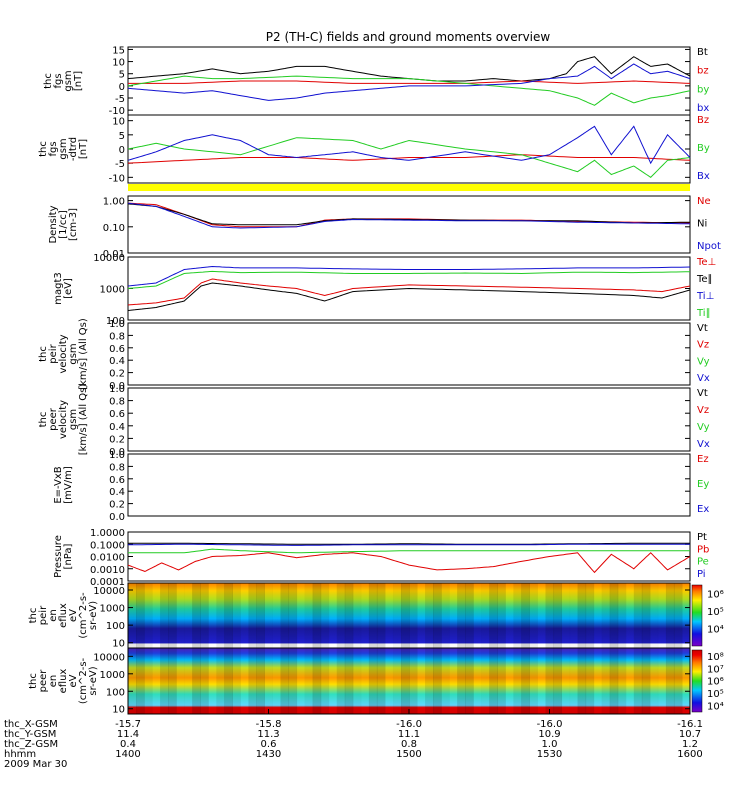 This screenshot has width=750, height=800. What do you see at coordinates (409, 214) in the screenshot?
I see `series-line-Ni` at bounding box center [409, 214].